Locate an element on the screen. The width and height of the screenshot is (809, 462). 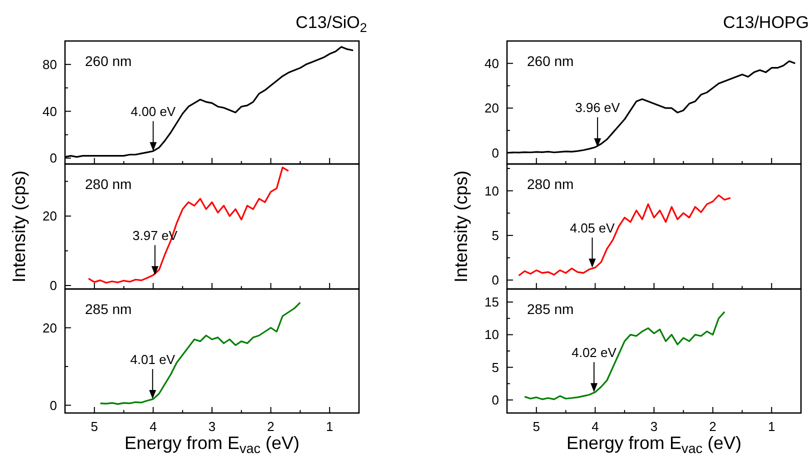
y-tick-label: 15 is located at coordinates (491, 302).